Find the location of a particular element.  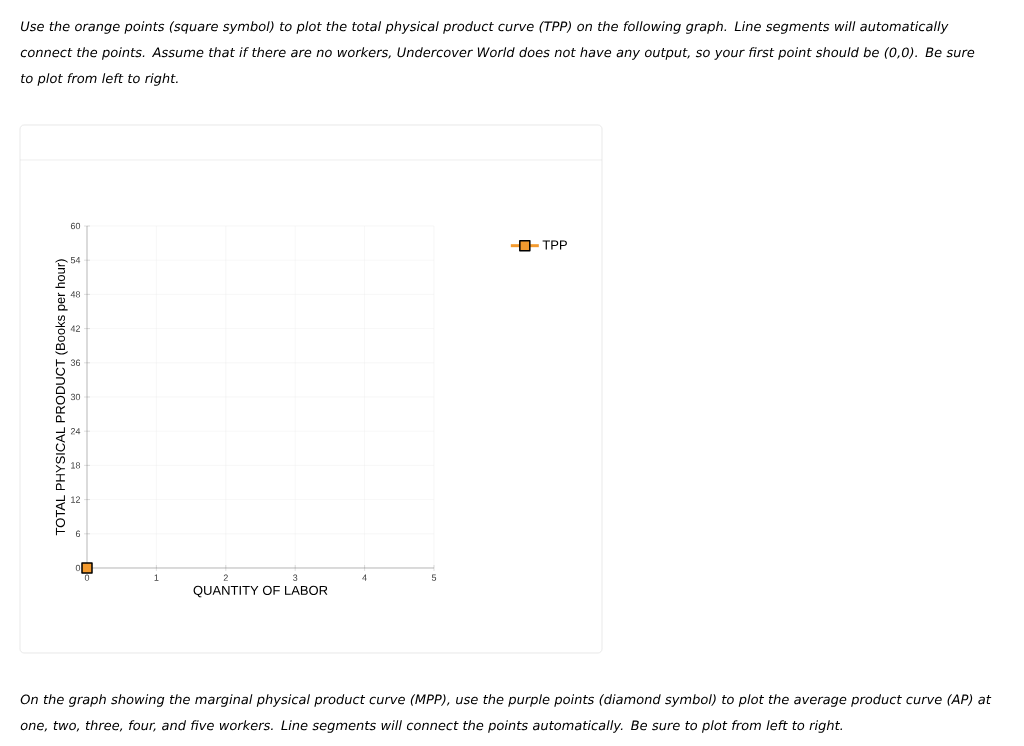

y-axis-title: TOTAL PHYSICAL PRODUCT (Books per hour) is located at coordinates (61, 397).